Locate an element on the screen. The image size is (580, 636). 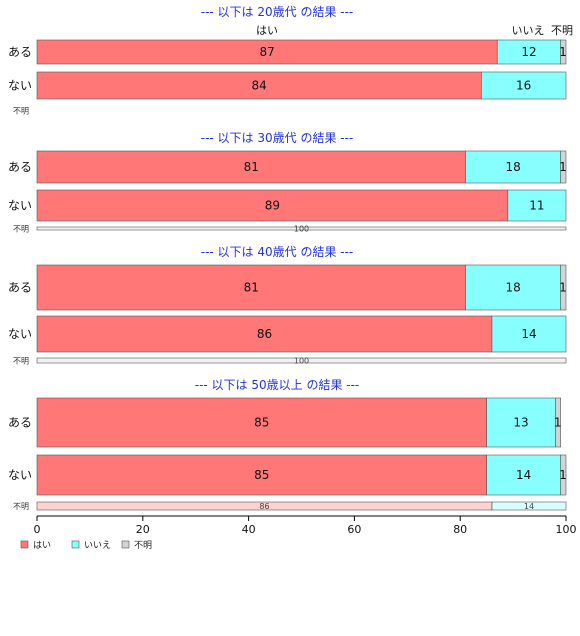
group-title: --- 以下は 50歳以上 の結果 --- is located at coordinates (277, 385).